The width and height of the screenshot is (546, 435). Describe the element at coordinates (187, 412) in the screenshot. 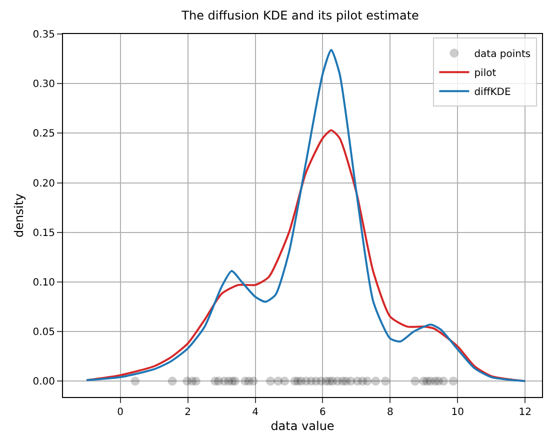

I see `x-tick-label: 2` at that location.